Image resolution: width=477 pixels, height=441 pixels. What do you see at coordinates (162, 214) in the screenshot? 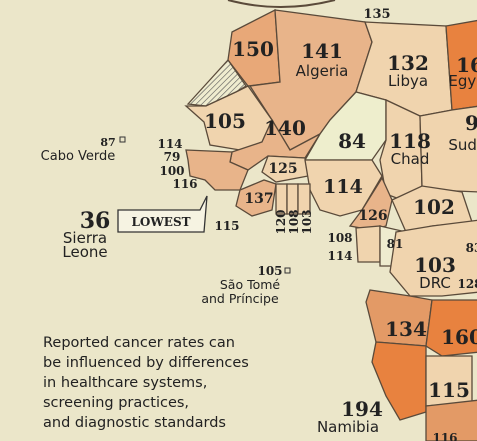
I see `callout-box` at bounding box center [162, 214].